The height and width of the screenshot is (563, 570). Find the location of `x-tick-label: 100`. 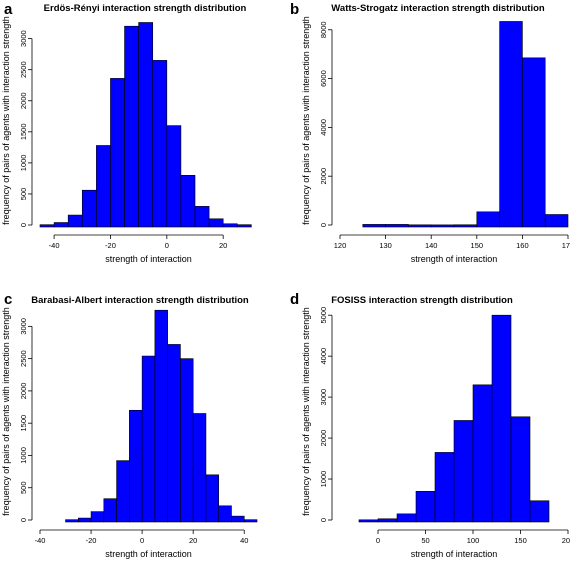

x-tick-label: 100 is located at coordinates (473, 540).